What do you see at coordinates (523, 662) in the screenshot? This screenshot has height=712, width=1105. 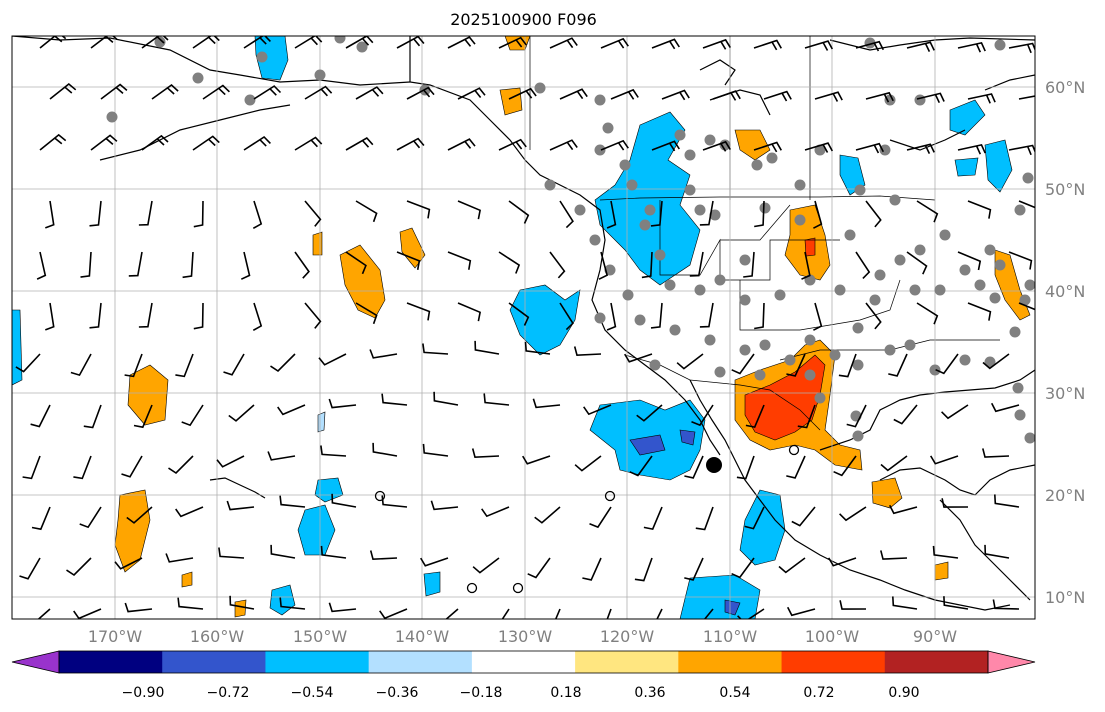 I see `colorbar` at bounding box center [523, 662].